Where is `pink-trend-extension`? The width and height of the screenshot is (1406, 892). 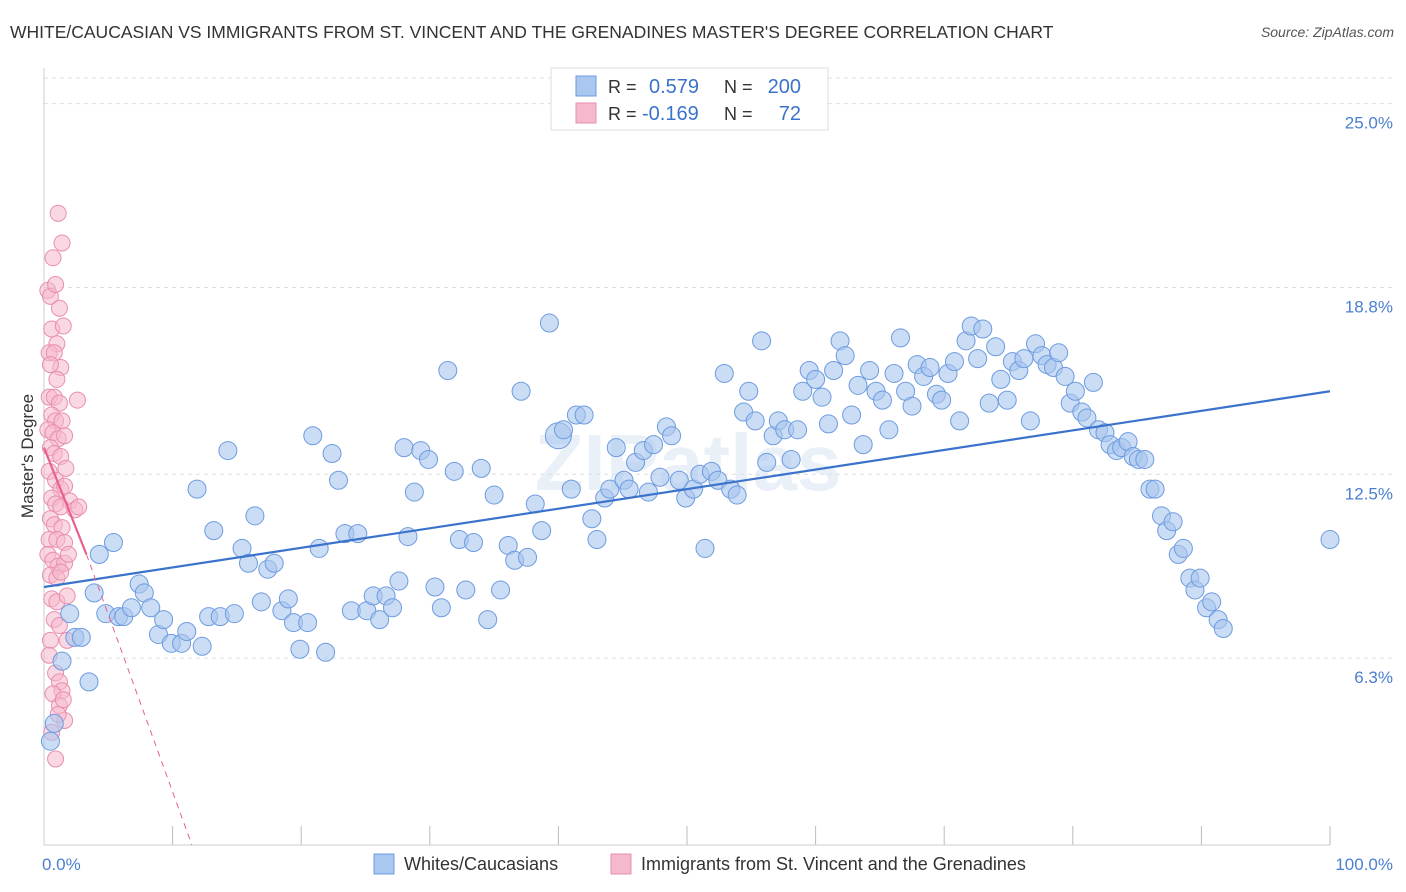
pink-trend-extension is located at coordinates (139, 700).